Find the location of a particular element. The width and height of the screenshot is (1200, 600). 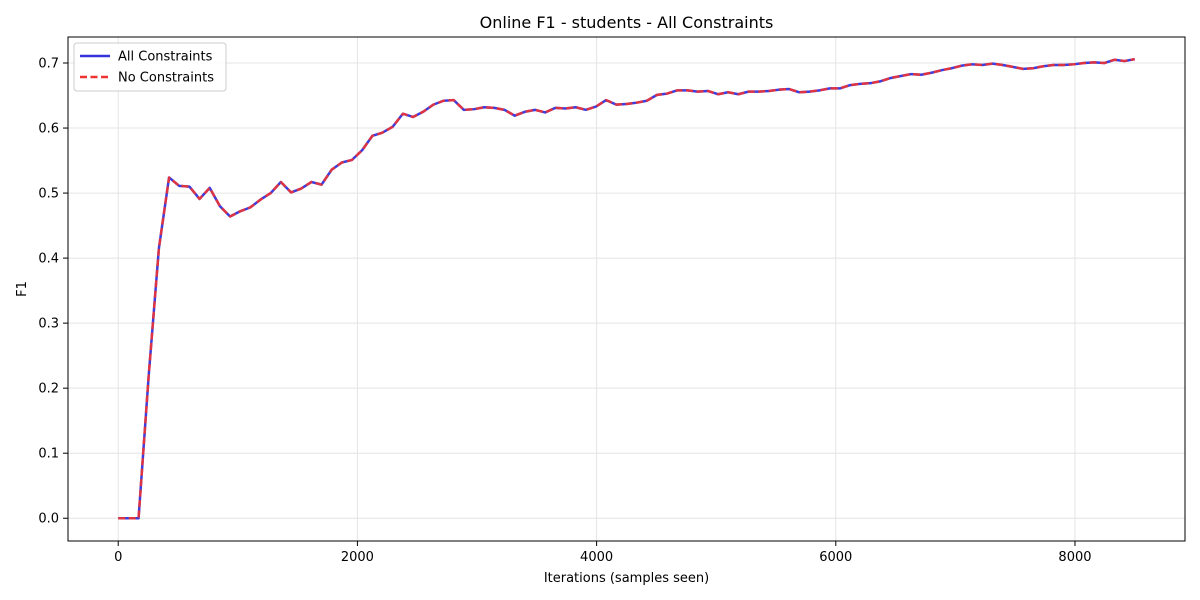

y-tick-label: 0.3 is located at coordinates (48, 324).